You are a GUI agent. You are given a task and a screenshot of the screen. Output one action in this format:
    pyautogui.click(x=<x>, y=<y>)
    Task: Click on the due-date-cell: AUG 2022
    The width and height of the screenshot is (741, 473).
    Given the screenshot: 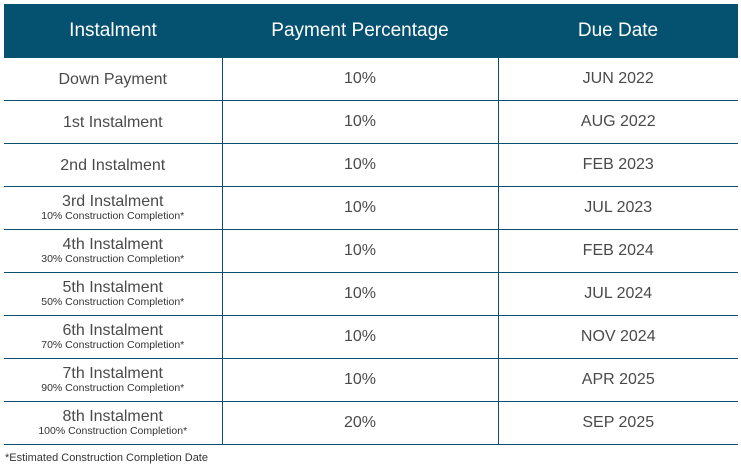 What is the action you would take?
    pyautogui.click(x=617, y=122)
    